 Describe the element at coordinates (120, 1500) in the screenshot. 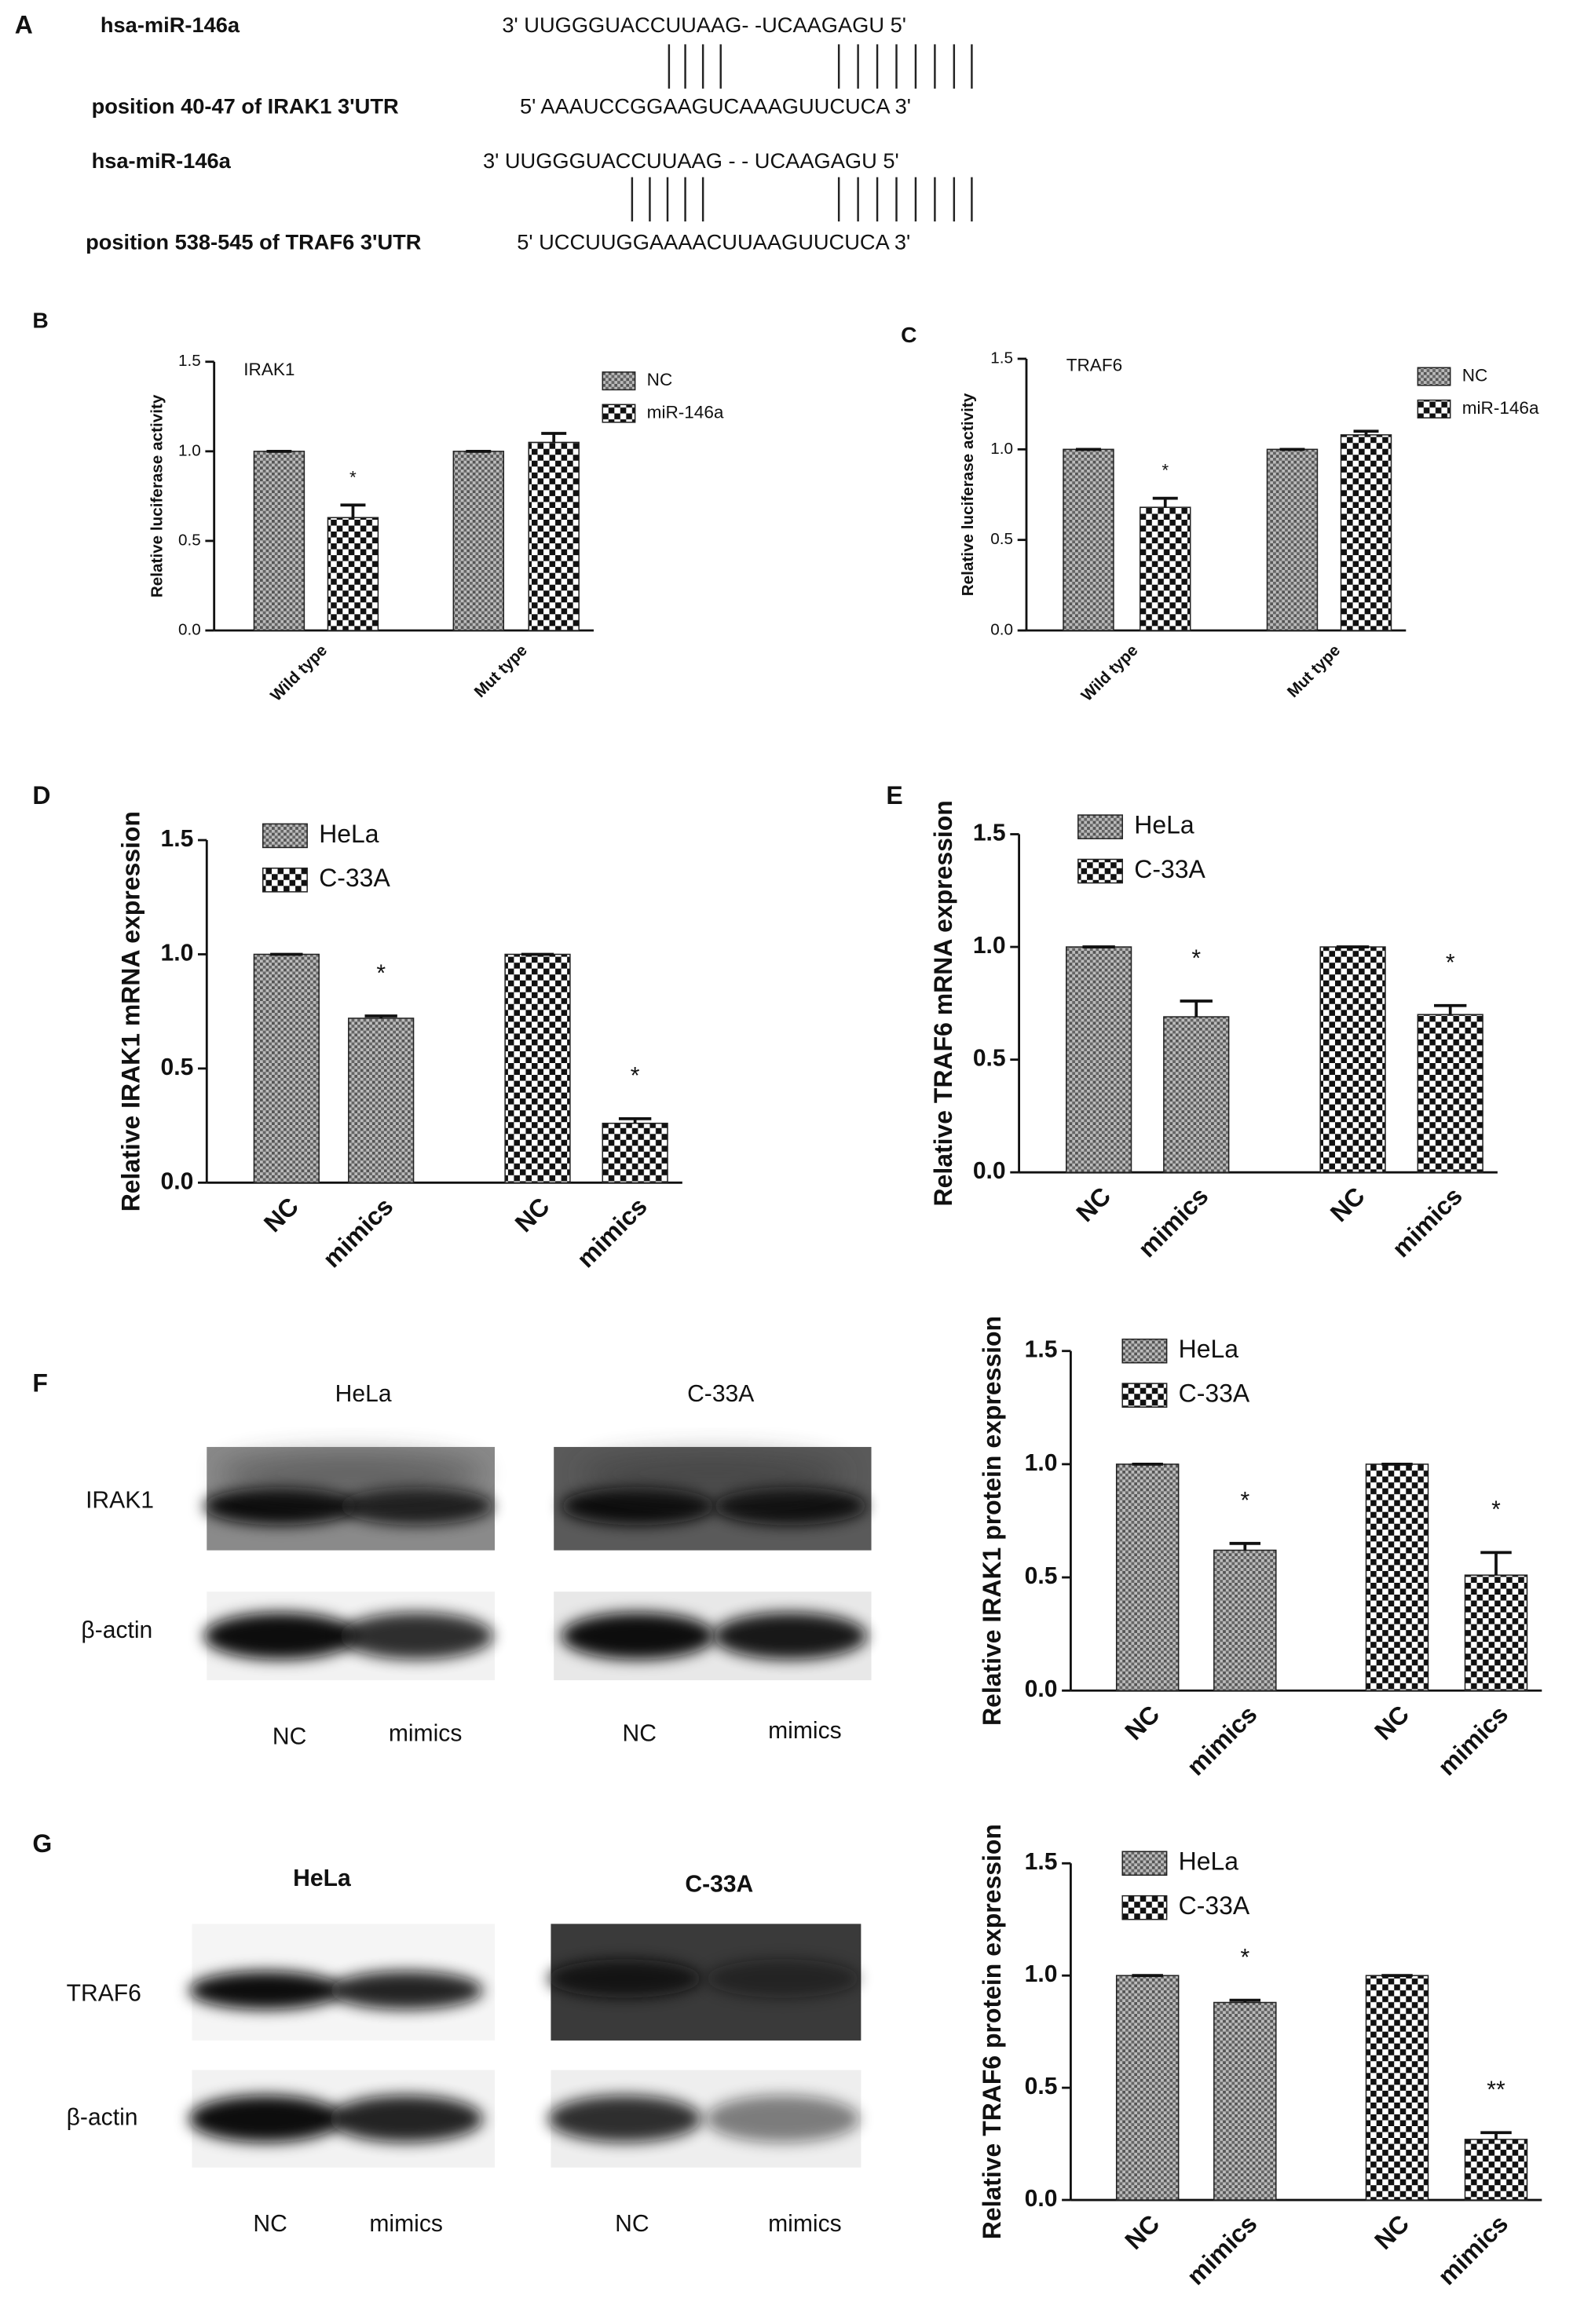

I see `protein-label: IRAK1` at that location.